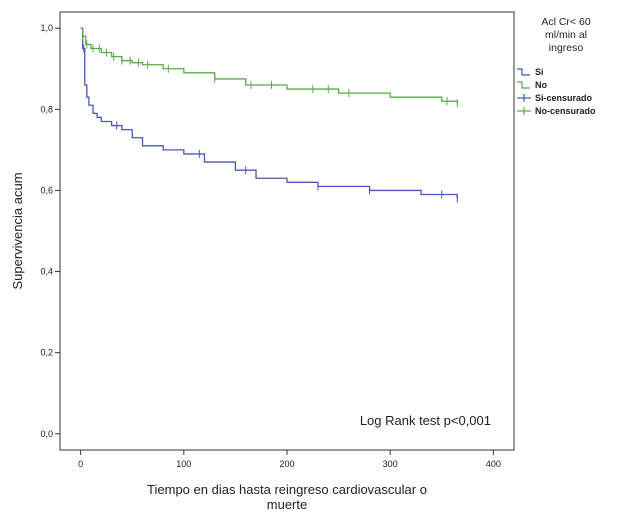 The height and width of the screenshot is (522, 625). I want to click on y-tick-label: 1,0, so click(46, 28).